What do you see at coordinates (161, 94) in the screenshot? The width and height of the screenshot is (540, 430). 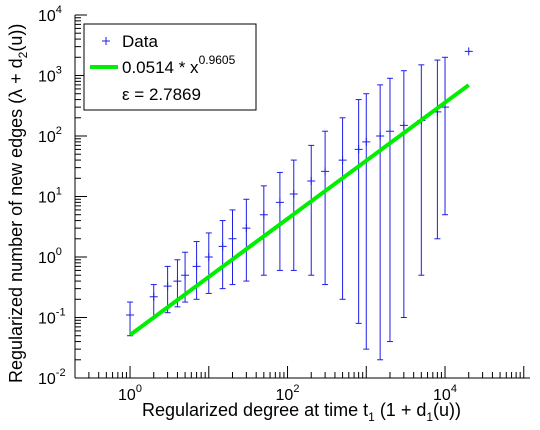 I see `legend-label-epsilon: ε = 2.7869` at bounding box center [161, 94].